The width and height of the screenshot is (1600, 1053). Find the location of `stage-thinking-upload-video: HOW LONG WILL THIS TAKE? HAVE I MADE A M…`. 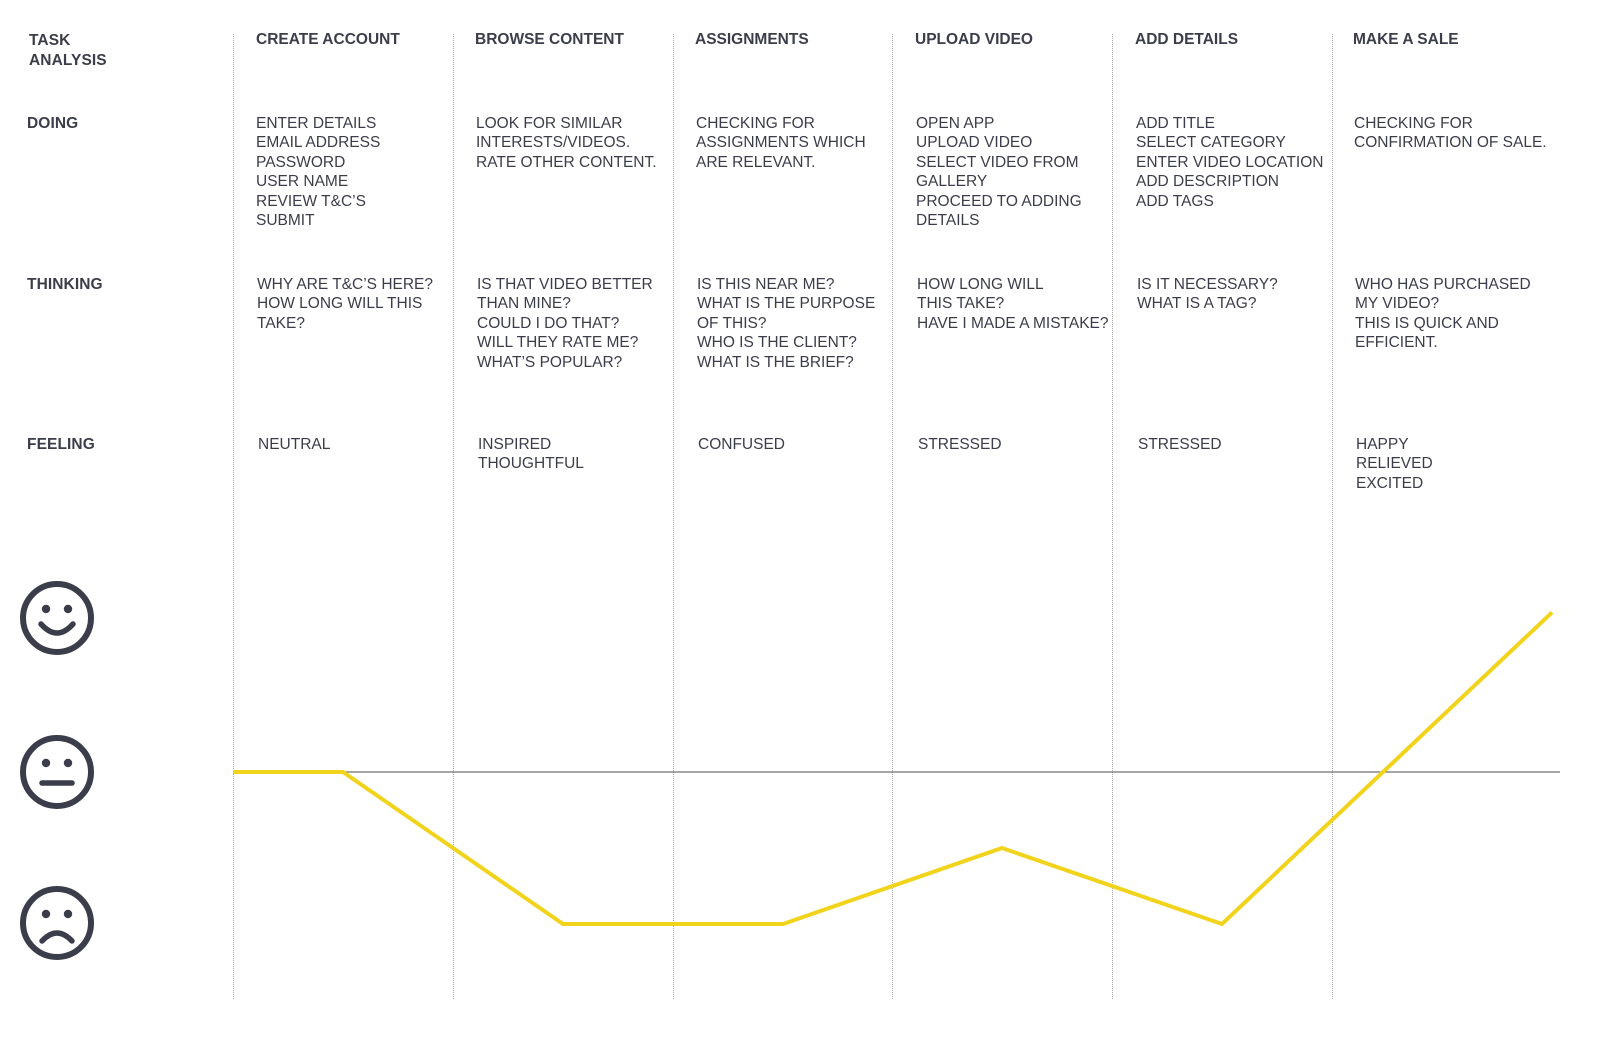

stage-thinking-upload-video: HOW LONG WILL THIS TAKE? HAVE I MADE A M… is located at coordinates (1022, 304).